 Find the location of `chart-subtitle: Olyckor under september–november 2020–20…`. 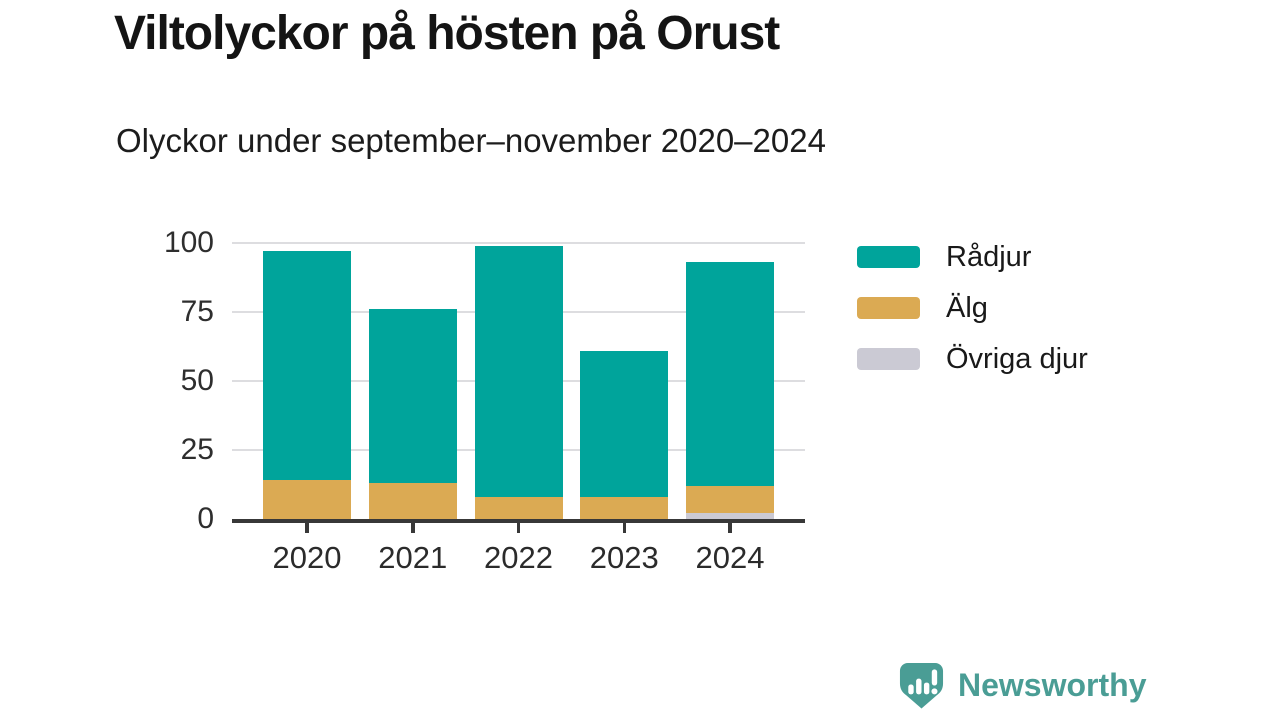

chart-subtitle: Olyckor under september–november 2020–20… is located at coordinates (471, 140).